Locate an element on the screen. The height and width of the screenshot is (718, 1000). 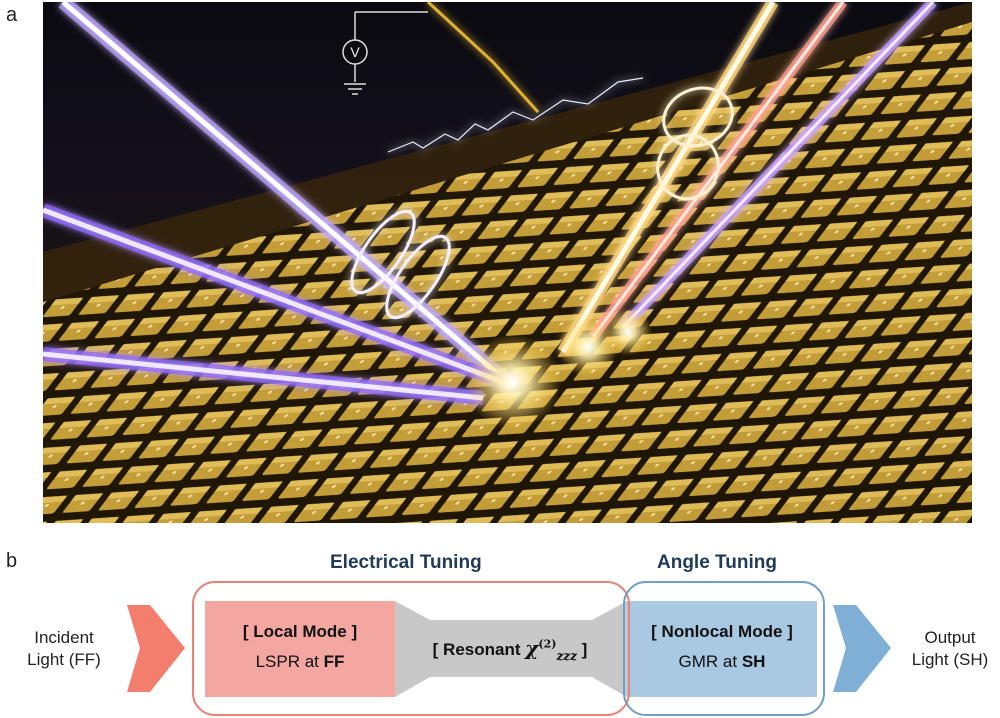
chi-superscript: (2) is located at coordinates (547, 644).